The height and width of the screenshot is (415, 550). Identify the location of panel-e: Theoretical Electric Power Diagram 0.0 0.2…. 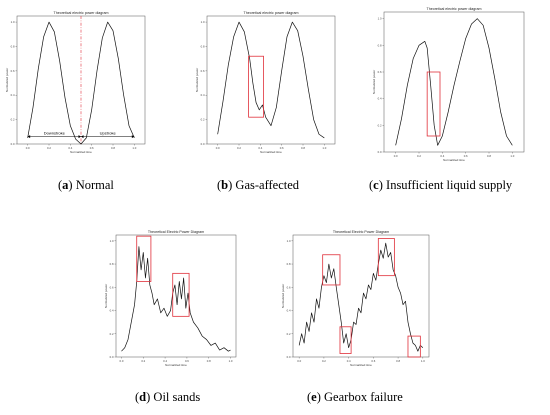
(359, 318).